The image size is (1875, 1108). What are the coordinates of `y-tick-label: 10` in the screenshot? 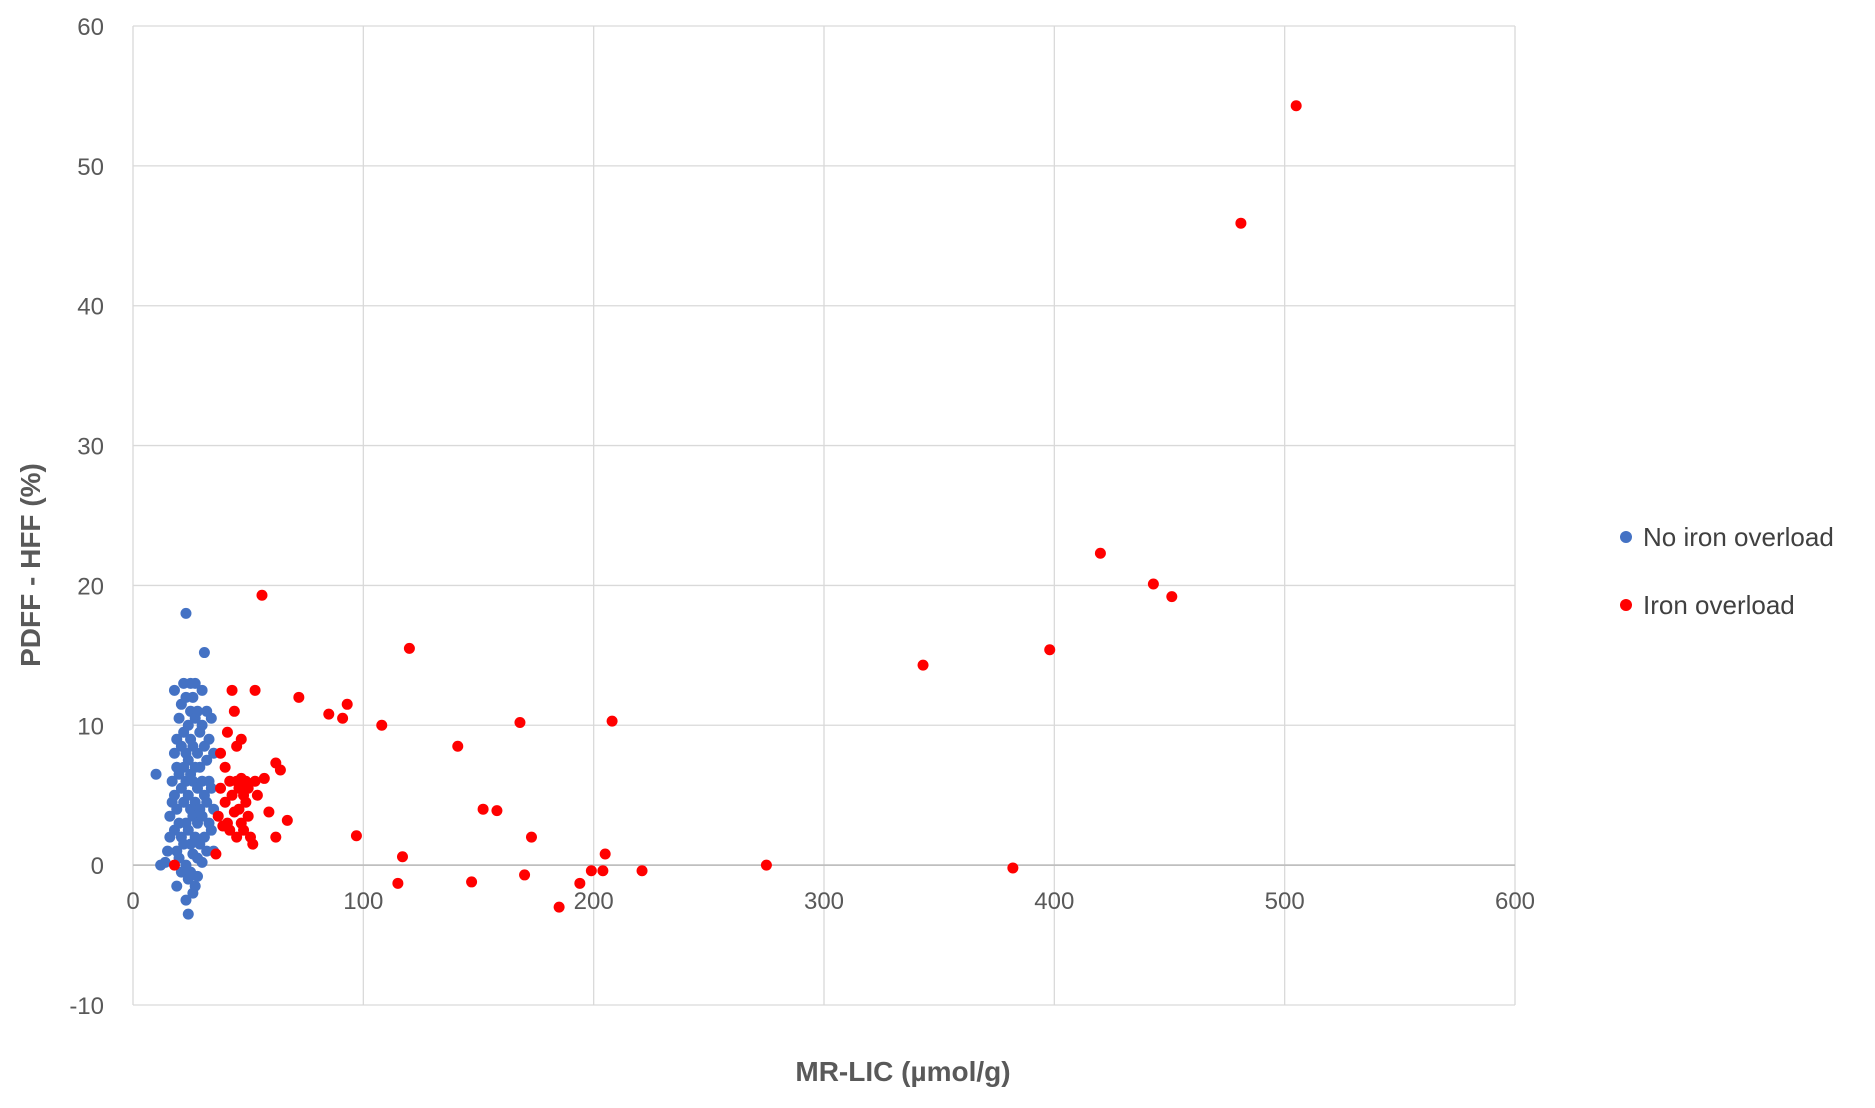 It's located at (90, 726).